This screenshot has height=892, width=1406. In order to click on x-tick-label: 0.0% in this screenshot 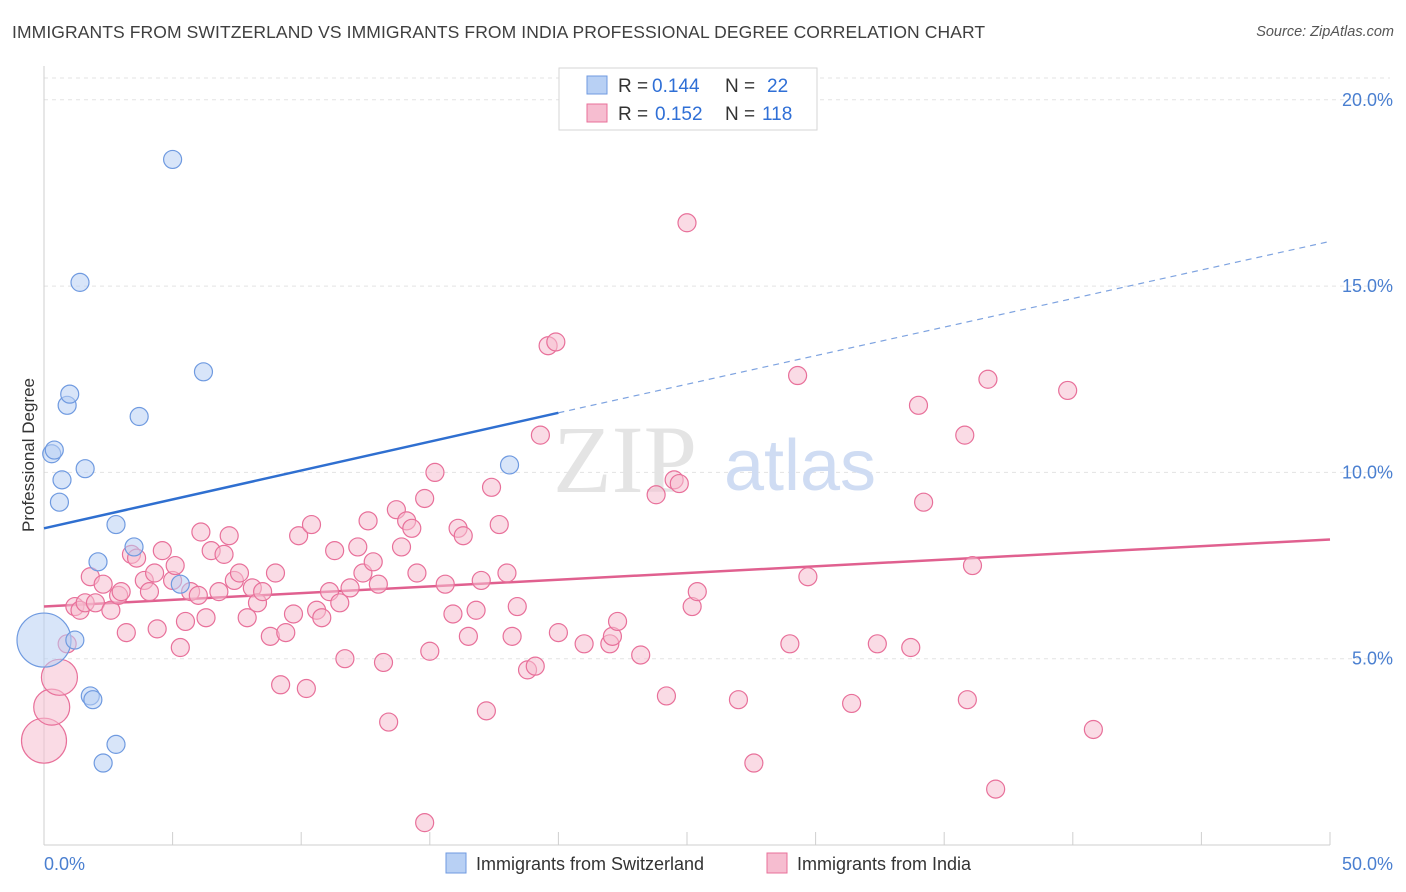, I will do `click(64, 864)`.